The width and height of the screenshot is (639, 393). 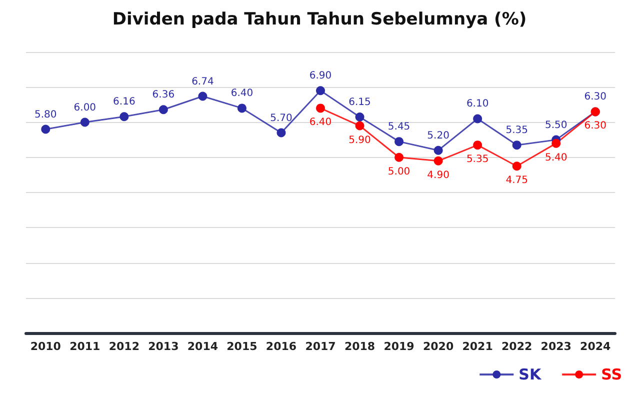 What do you see at coordinates (360, 346) in the screenshot?
I see `x-tick-label: 2018` at bounding box center [360, 346].